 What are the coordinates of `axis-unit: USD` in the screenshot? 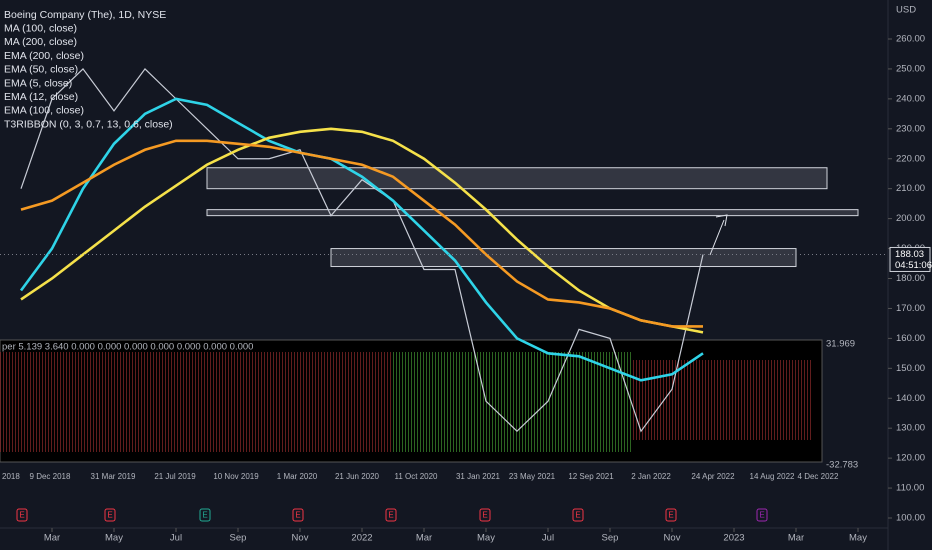 It's located at (906, 10).